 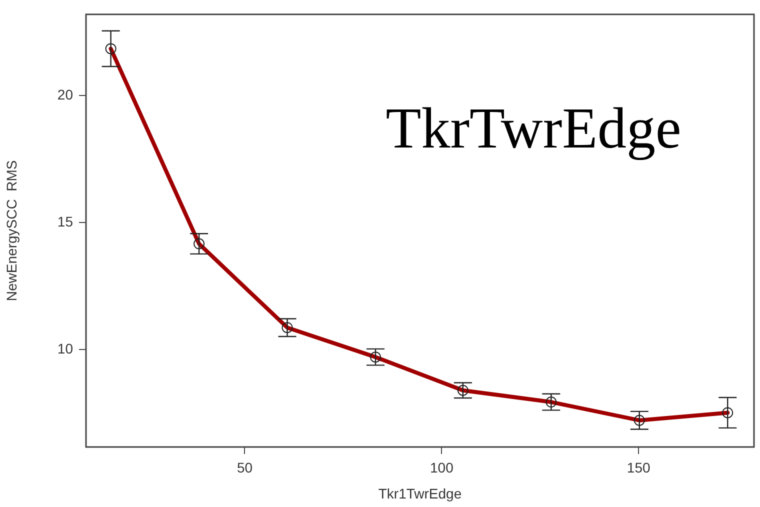 What do you see at coordinates (638, 467) in the screenshot?
I see `x-tick-label: 150` at bounding box center [638, 467].